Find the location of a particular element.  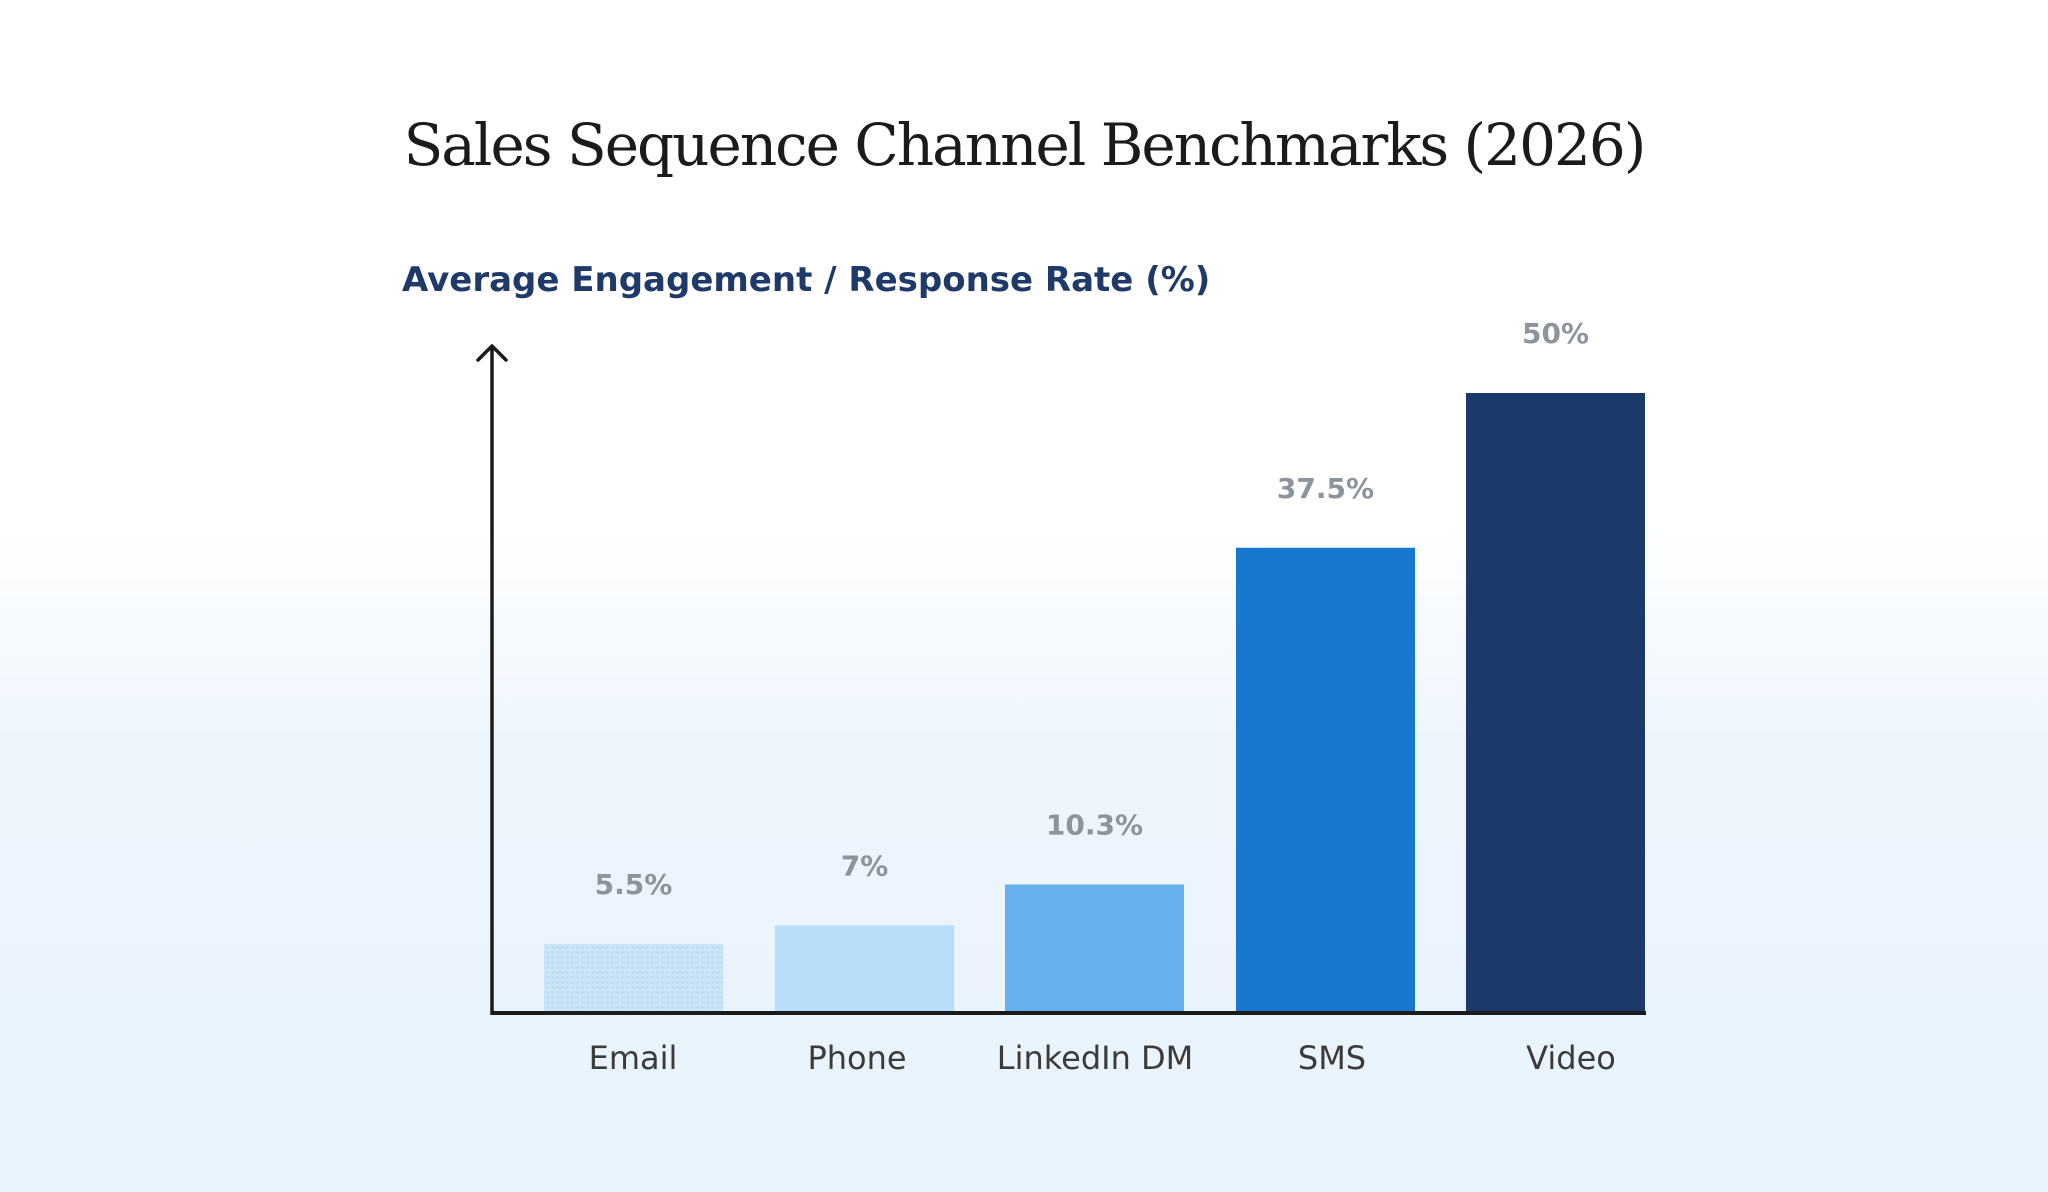

category-label-linkedin-dm: LinkedIn DM is located at coordinates (1095, 1058).